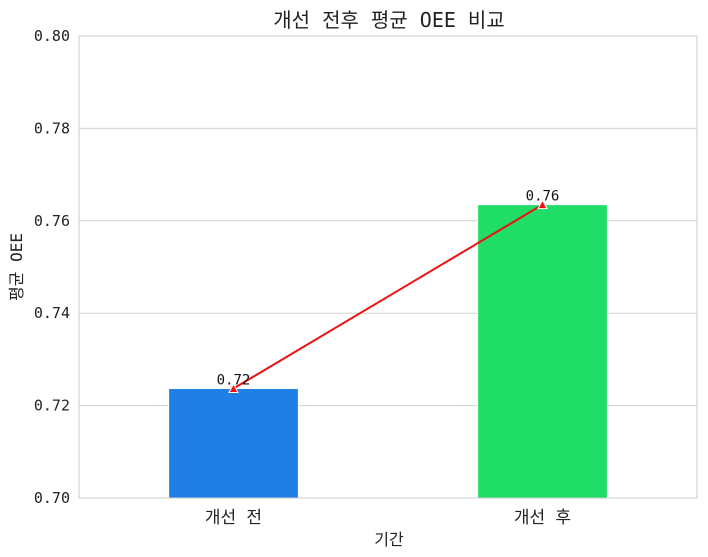  Describe the element at coordinates (52, 36) in the screenshot. I see `y-tick-label: 0.80` at that location.